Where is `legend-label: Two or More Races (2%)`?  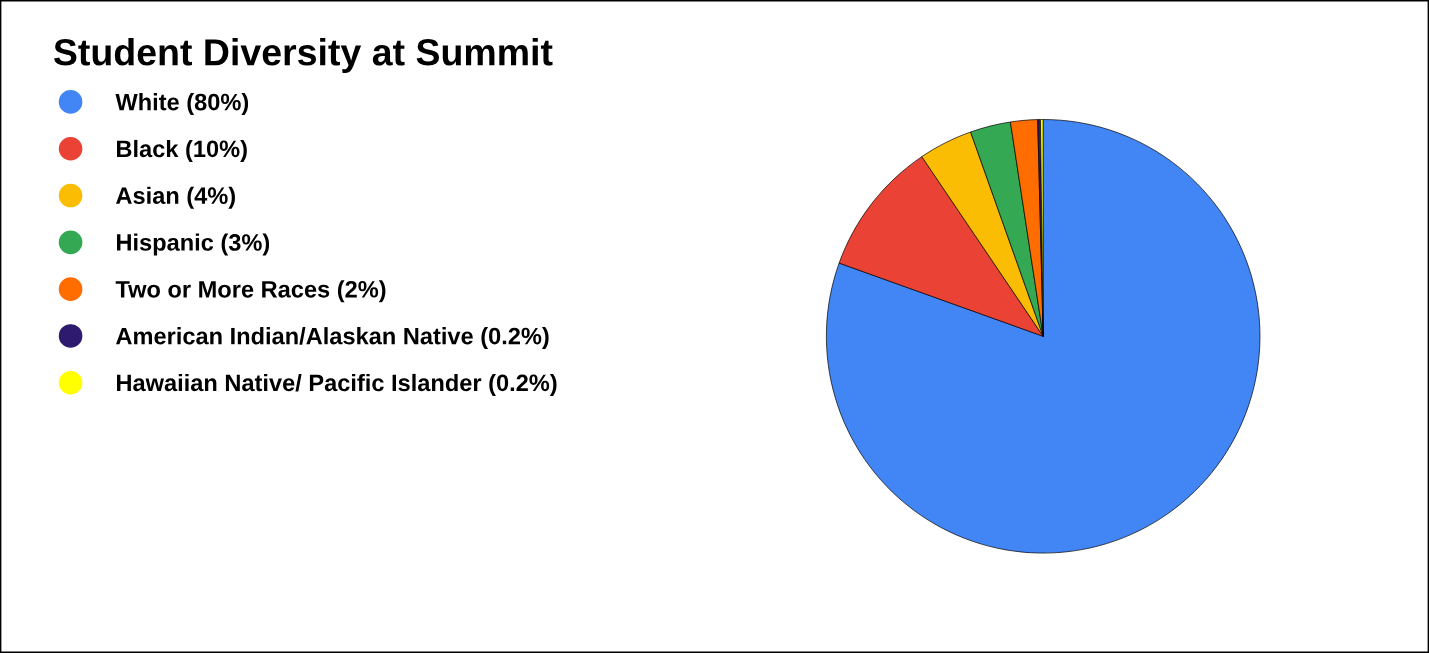 legend-label: Two or More Races (2%) is located at coordinates (250, 291).